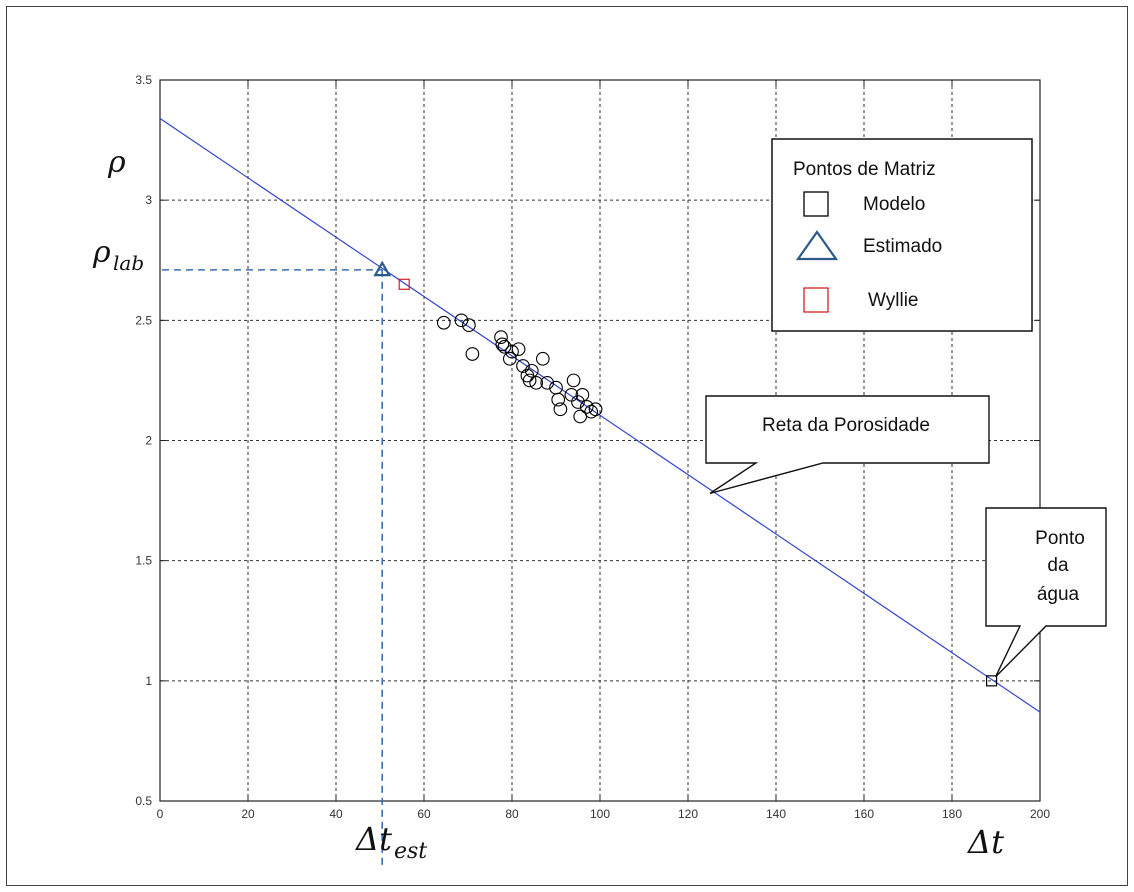 The image size is (1134, 892). I want to click on y-tick-label: 1.5, so click(143, 561).